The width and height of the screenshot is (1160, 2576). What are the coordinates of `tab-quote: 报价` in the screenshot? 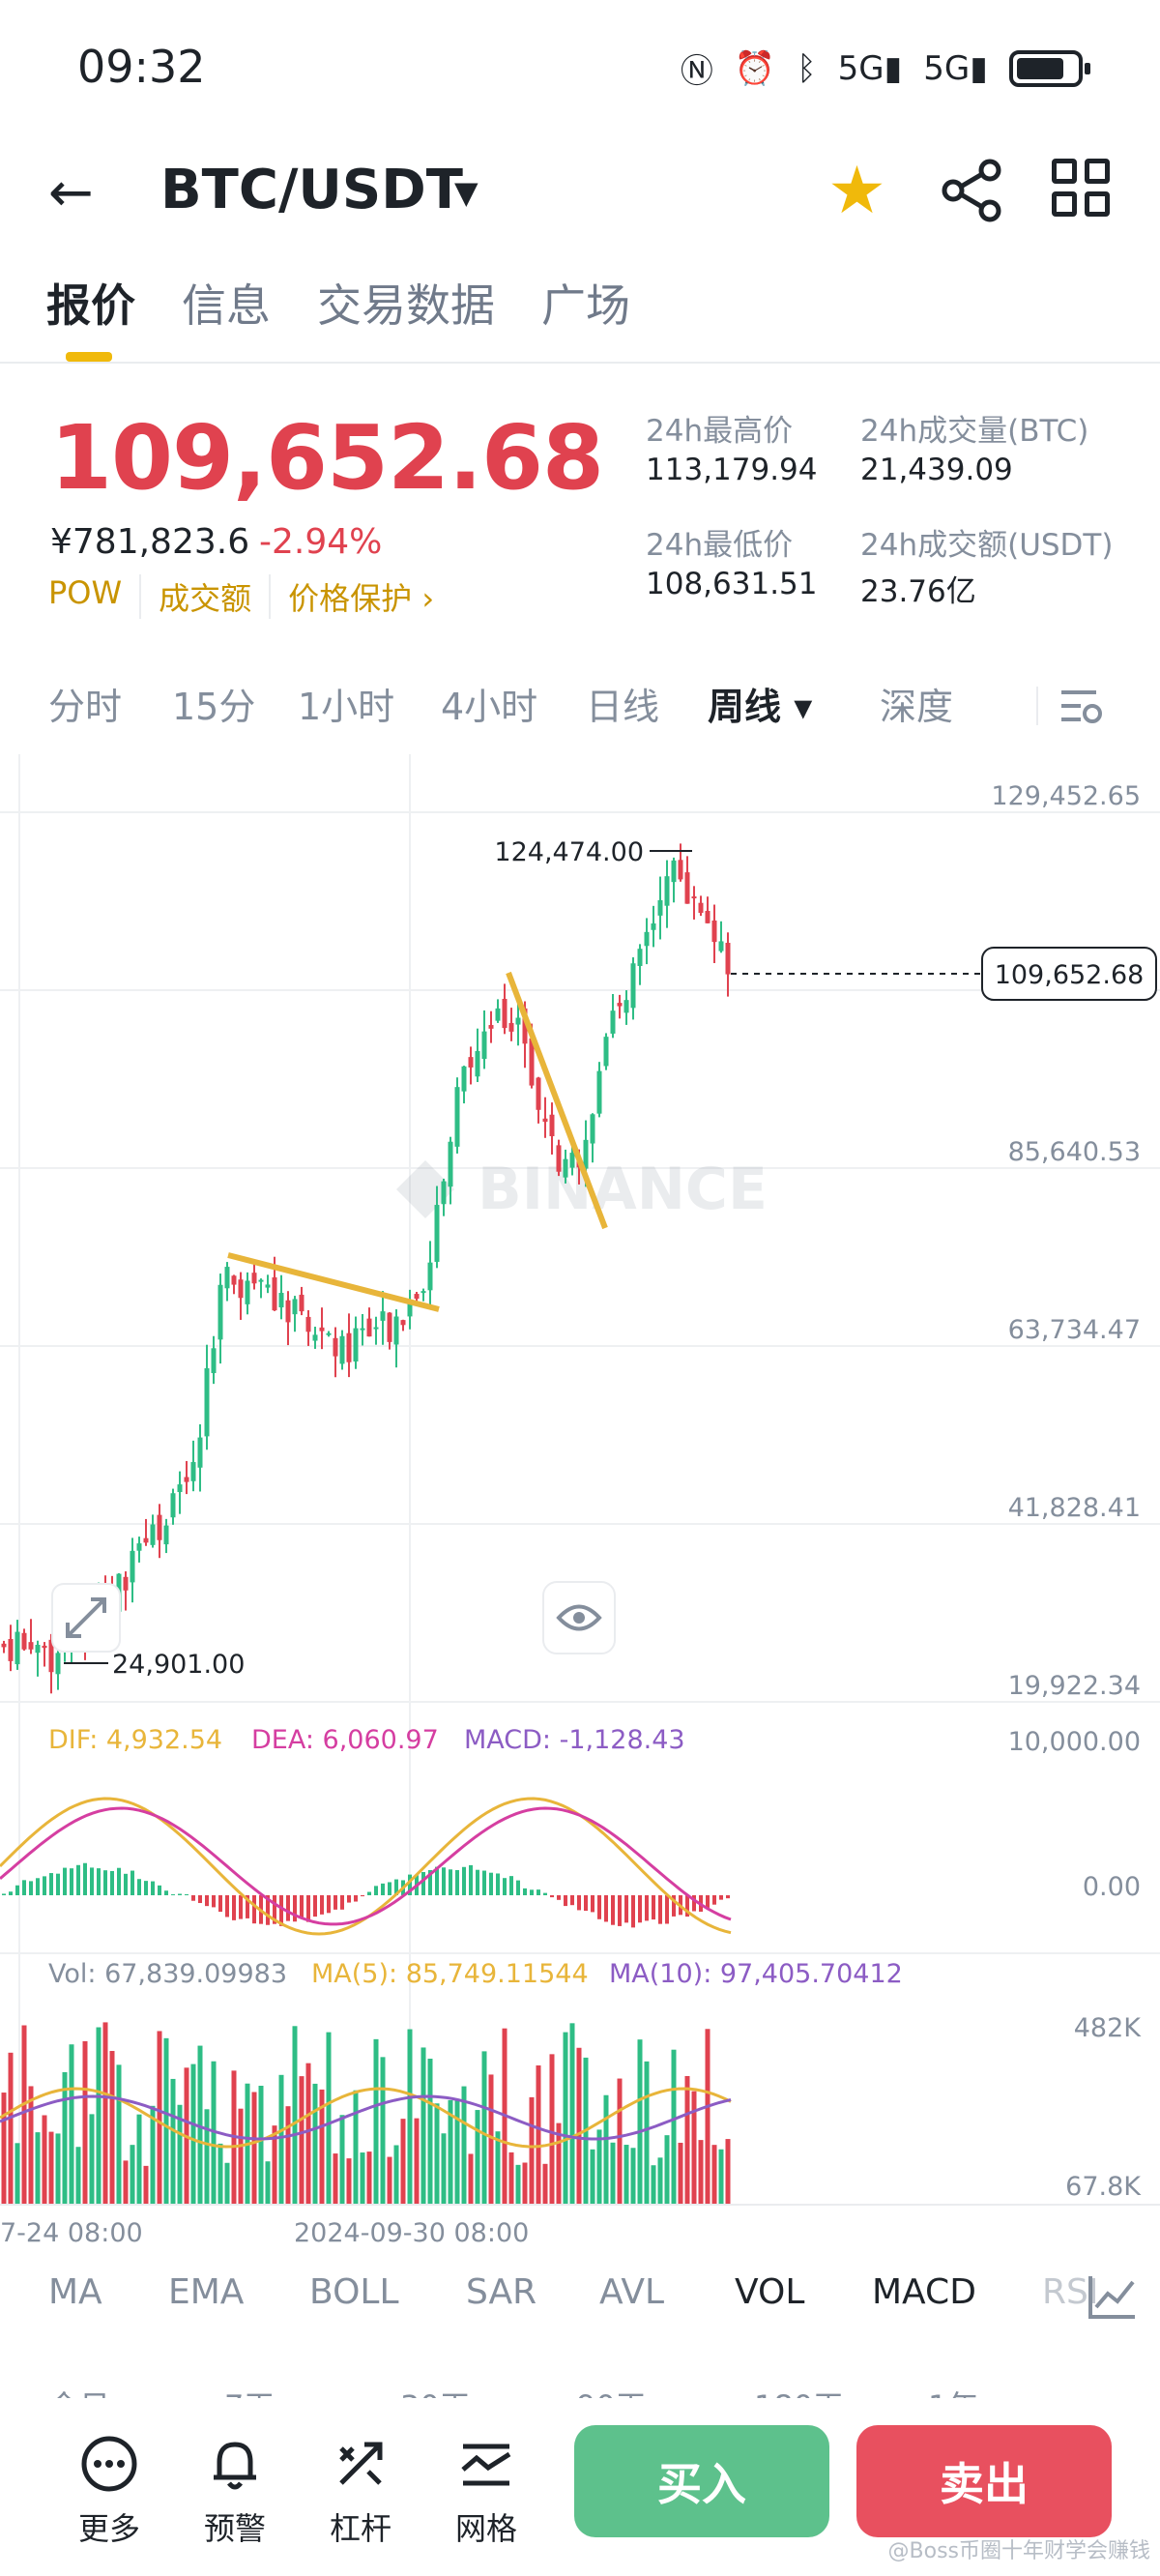 It's located at (91, 305).